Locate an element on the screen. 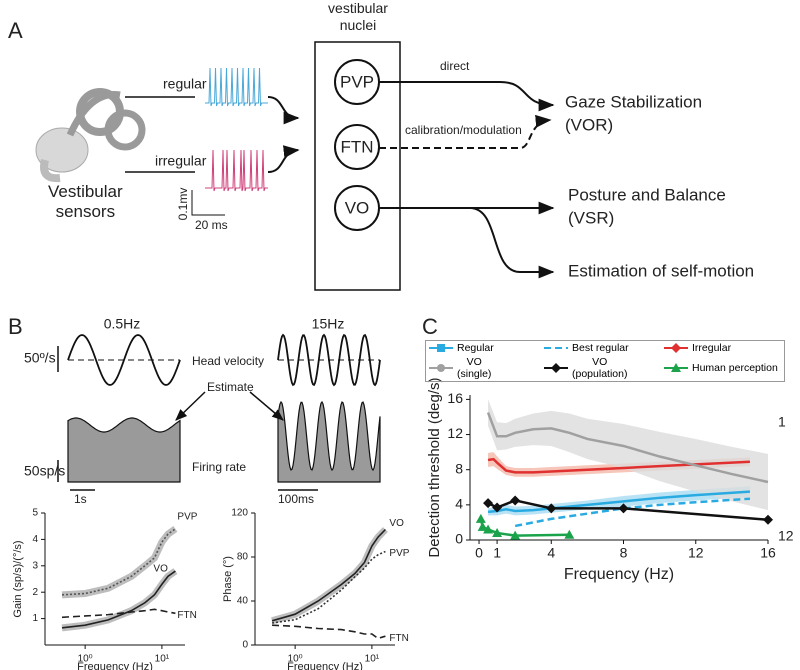 The height and width of the screenshot is (670, 800). y-axis-label: Phase (°) is located at coordinates (228, 579).